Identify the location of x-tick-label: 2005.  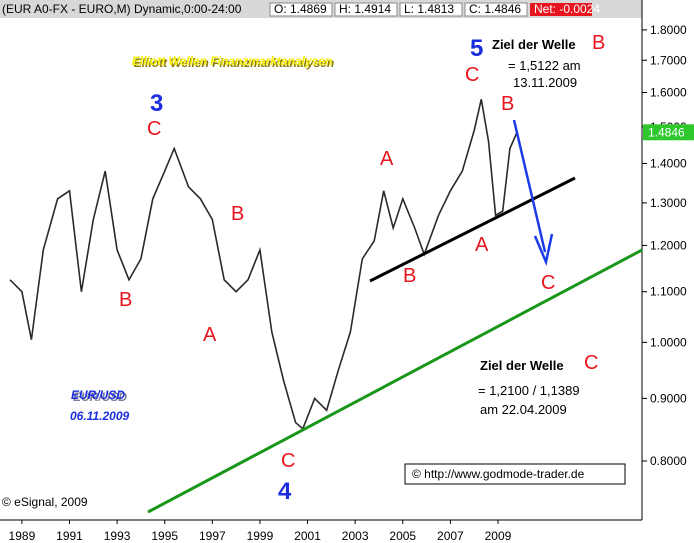
(402, 536).